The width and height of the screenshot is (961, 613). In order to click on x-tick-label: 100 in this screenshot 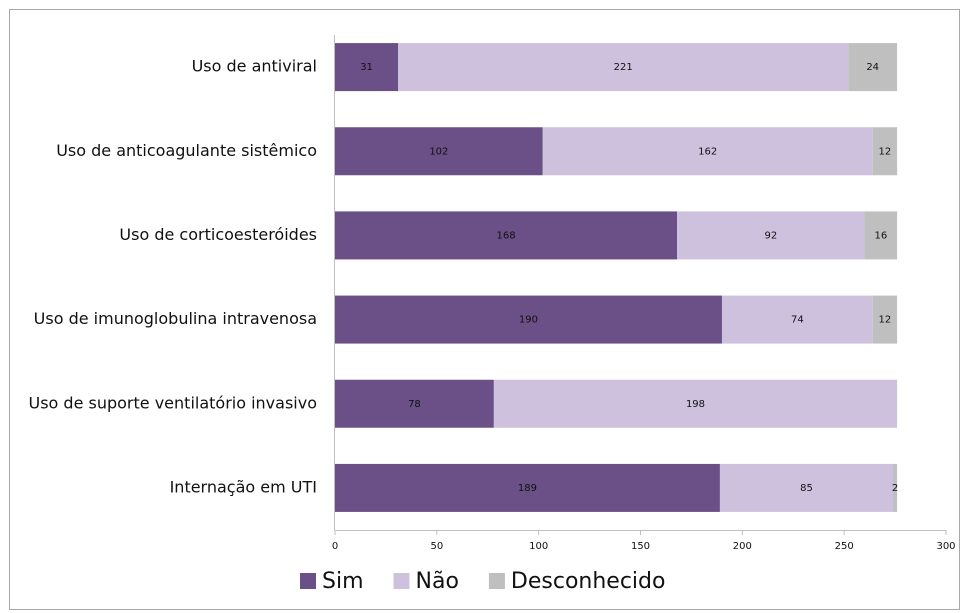, I will do `click(538, 546)`.